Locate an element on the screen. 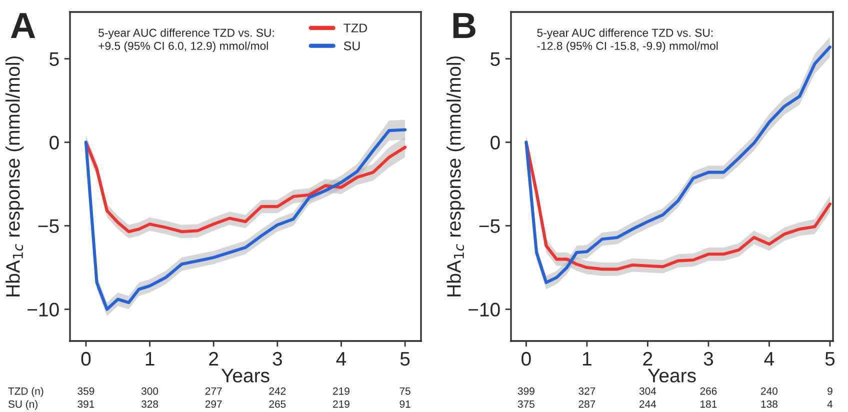  text: 242 is located at coordinates (277, 391).